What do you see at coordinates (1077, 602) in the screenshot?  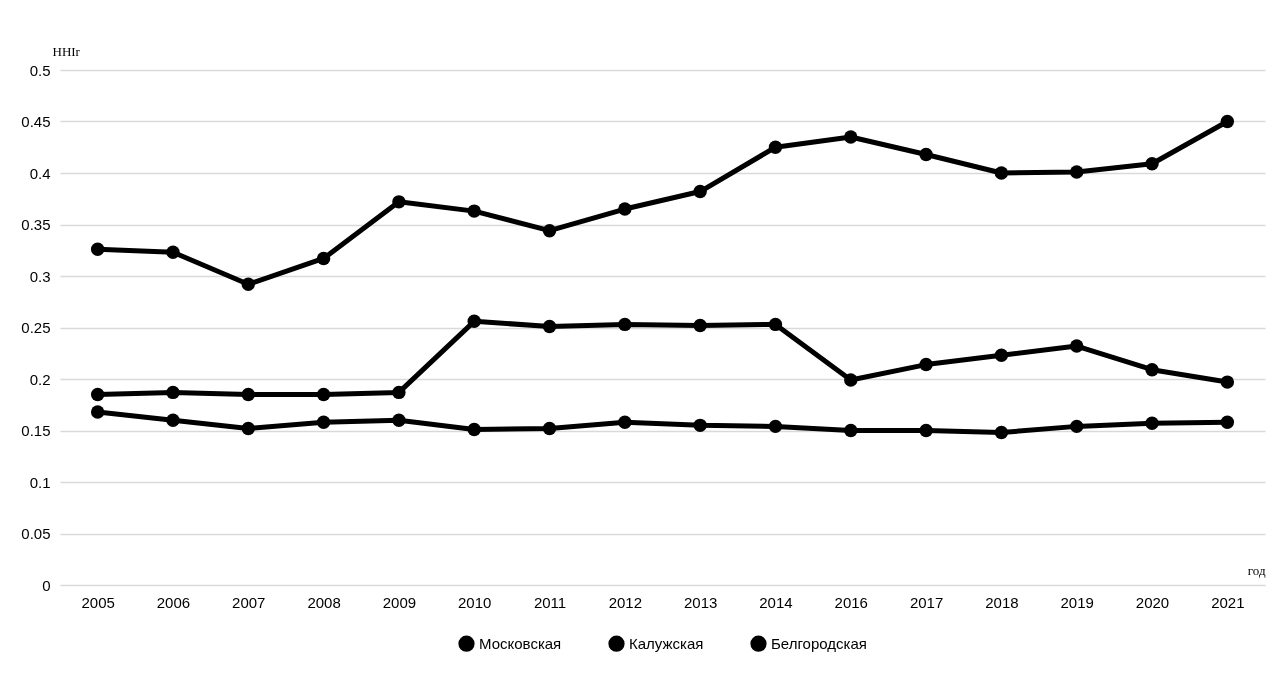 I see `x-tick-label: 2019` at bounding box center [1077, 602].